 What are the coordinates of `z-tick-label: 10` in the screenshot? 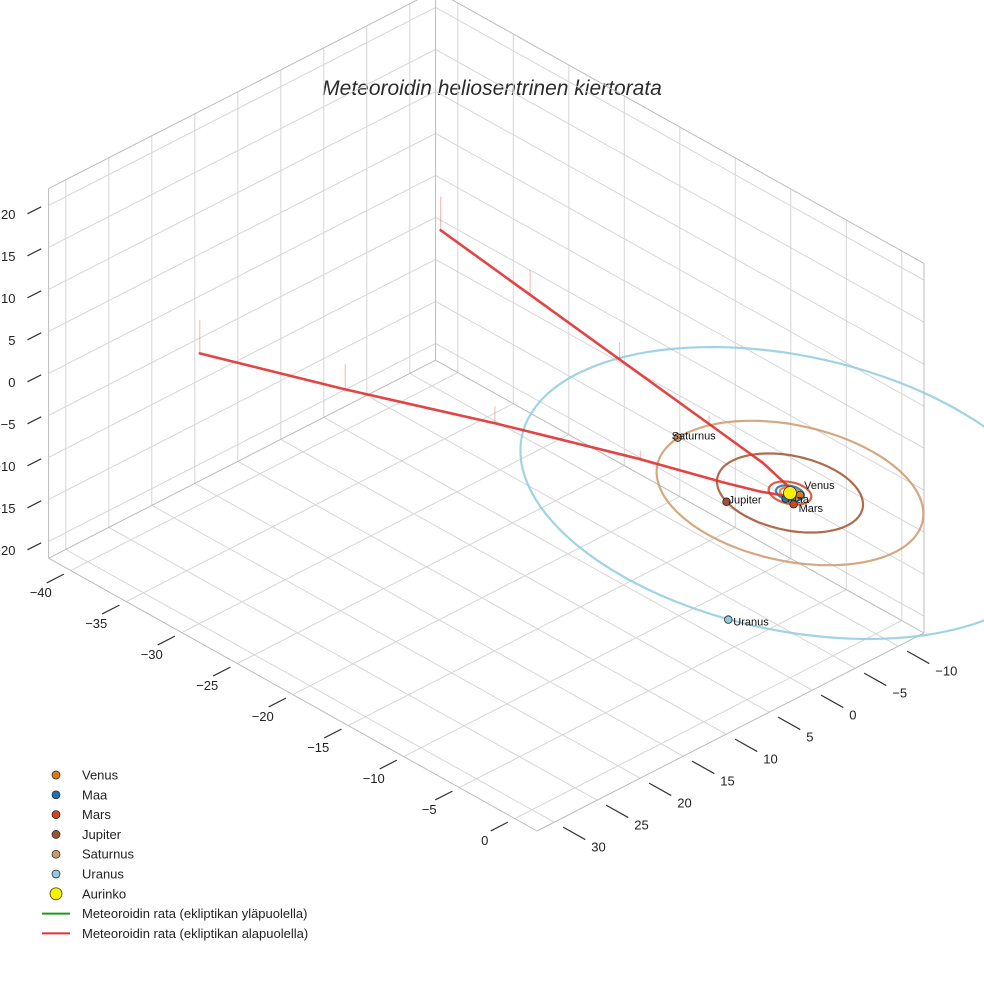 It's located at (8, 298).